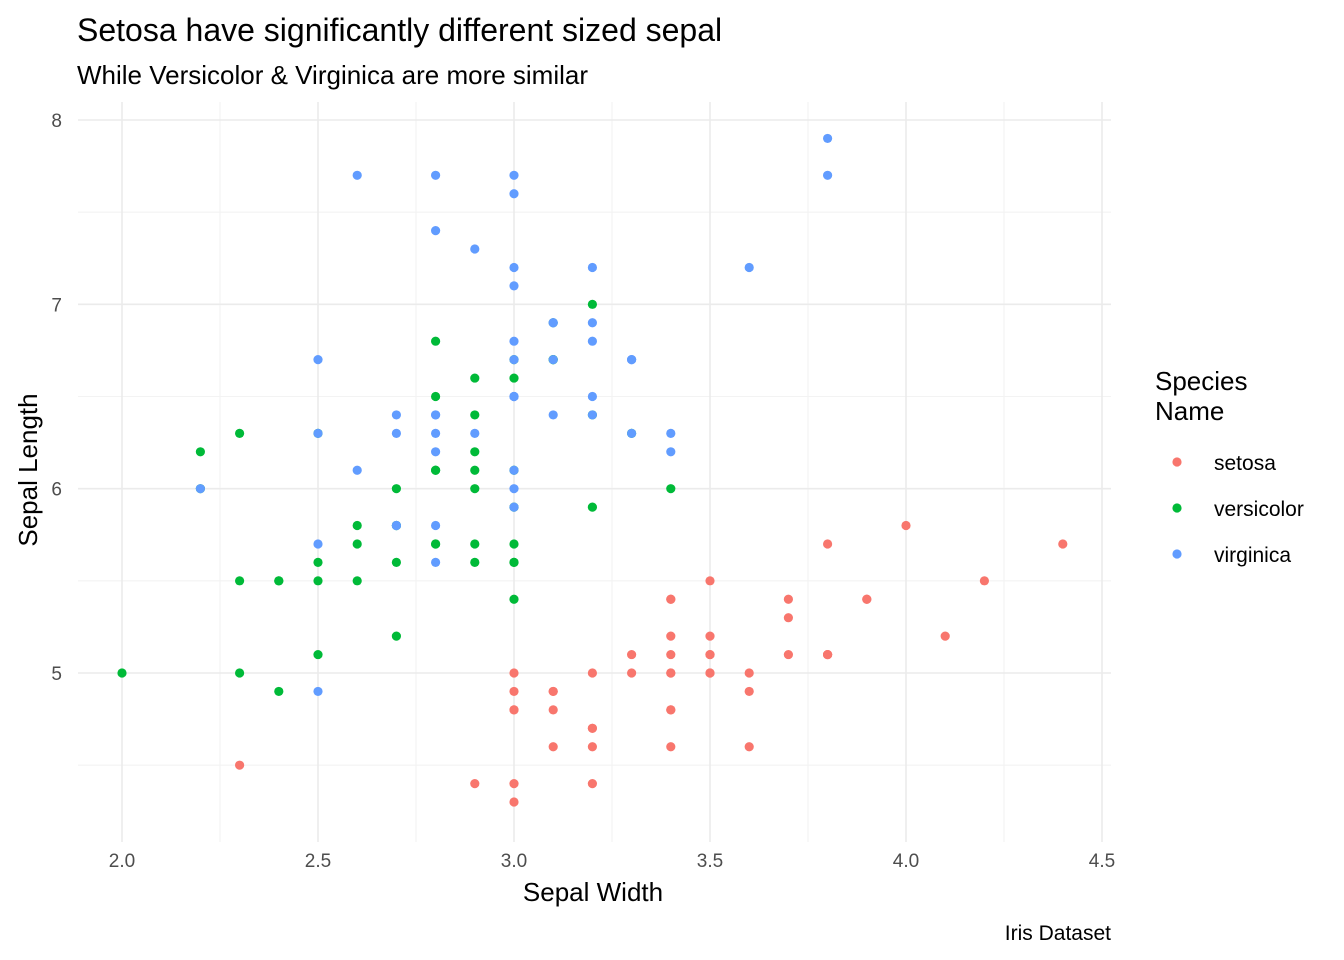 The image size is (1344, 960). Describe the element at coordinates (906, 861) in the screenshot. I see `x-tick-label: 4.0` at that location.